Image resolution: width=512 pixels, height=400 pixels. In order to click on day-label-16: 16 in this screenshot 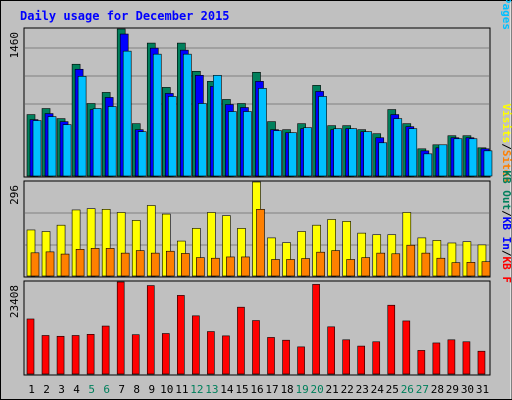, I will do `click(256, 389)`.